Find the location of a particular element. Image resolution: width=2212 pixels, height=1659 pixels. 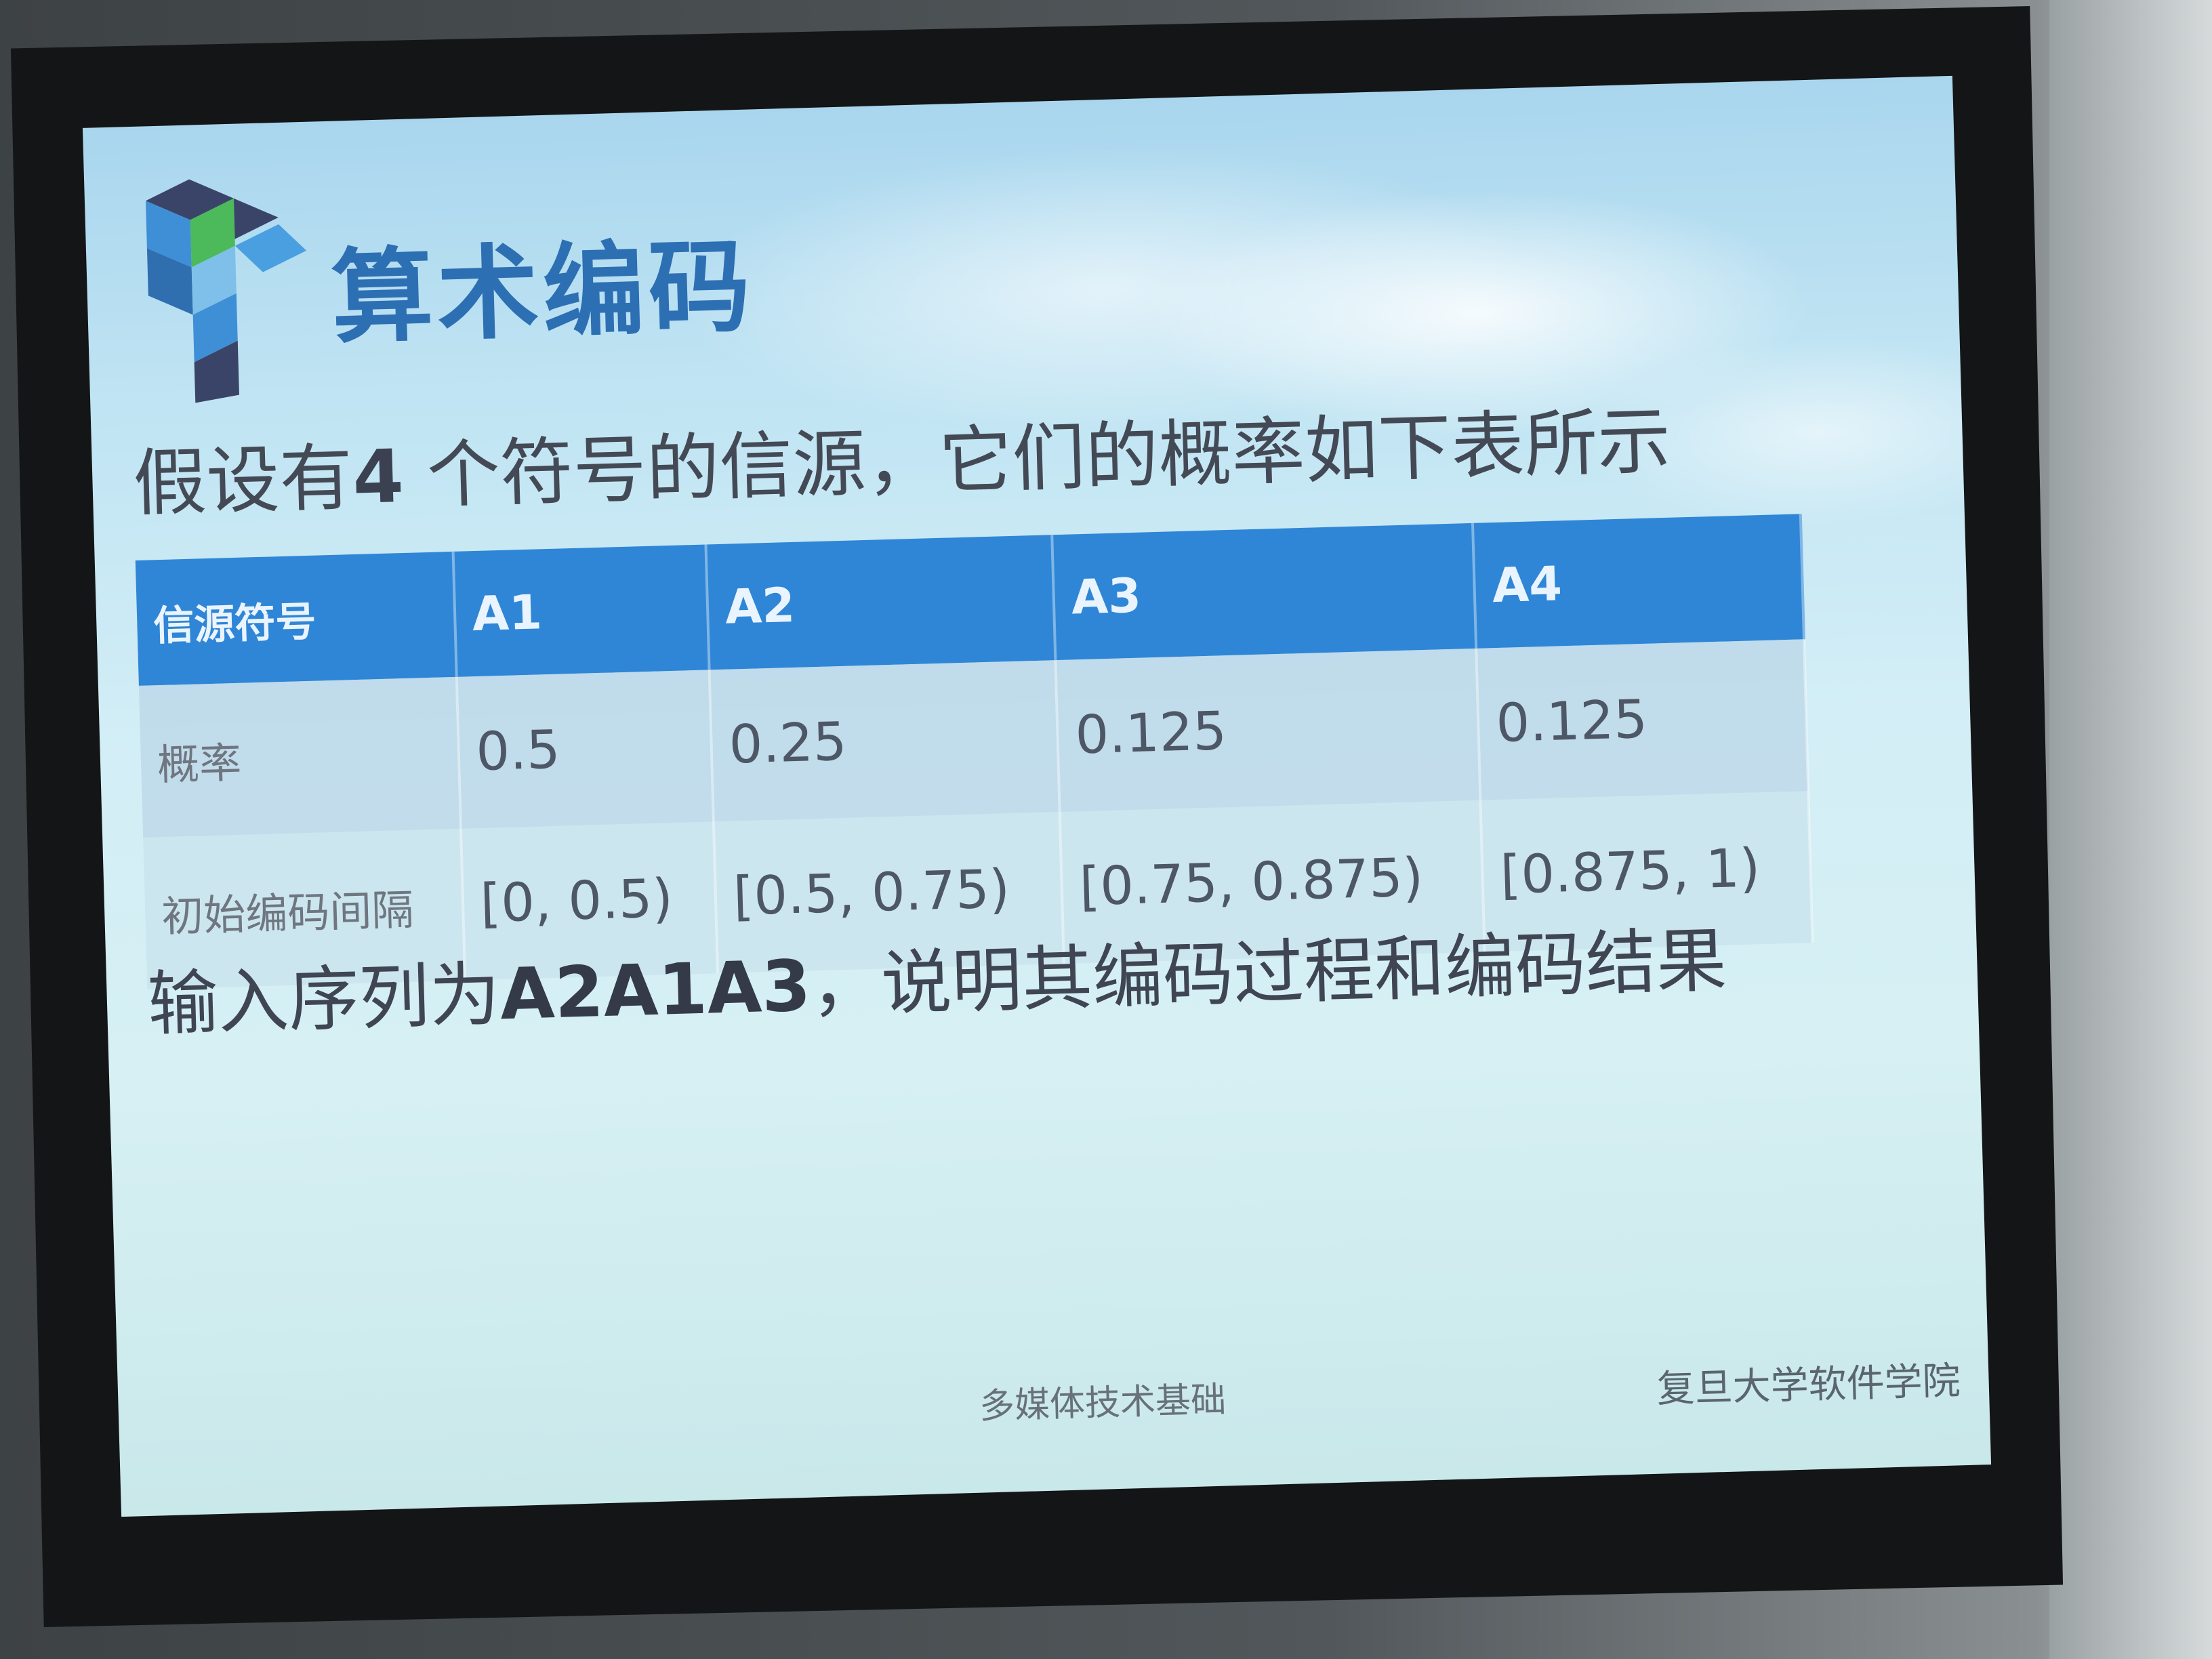

cube-logo-icon is located at coordinates (226, 291).